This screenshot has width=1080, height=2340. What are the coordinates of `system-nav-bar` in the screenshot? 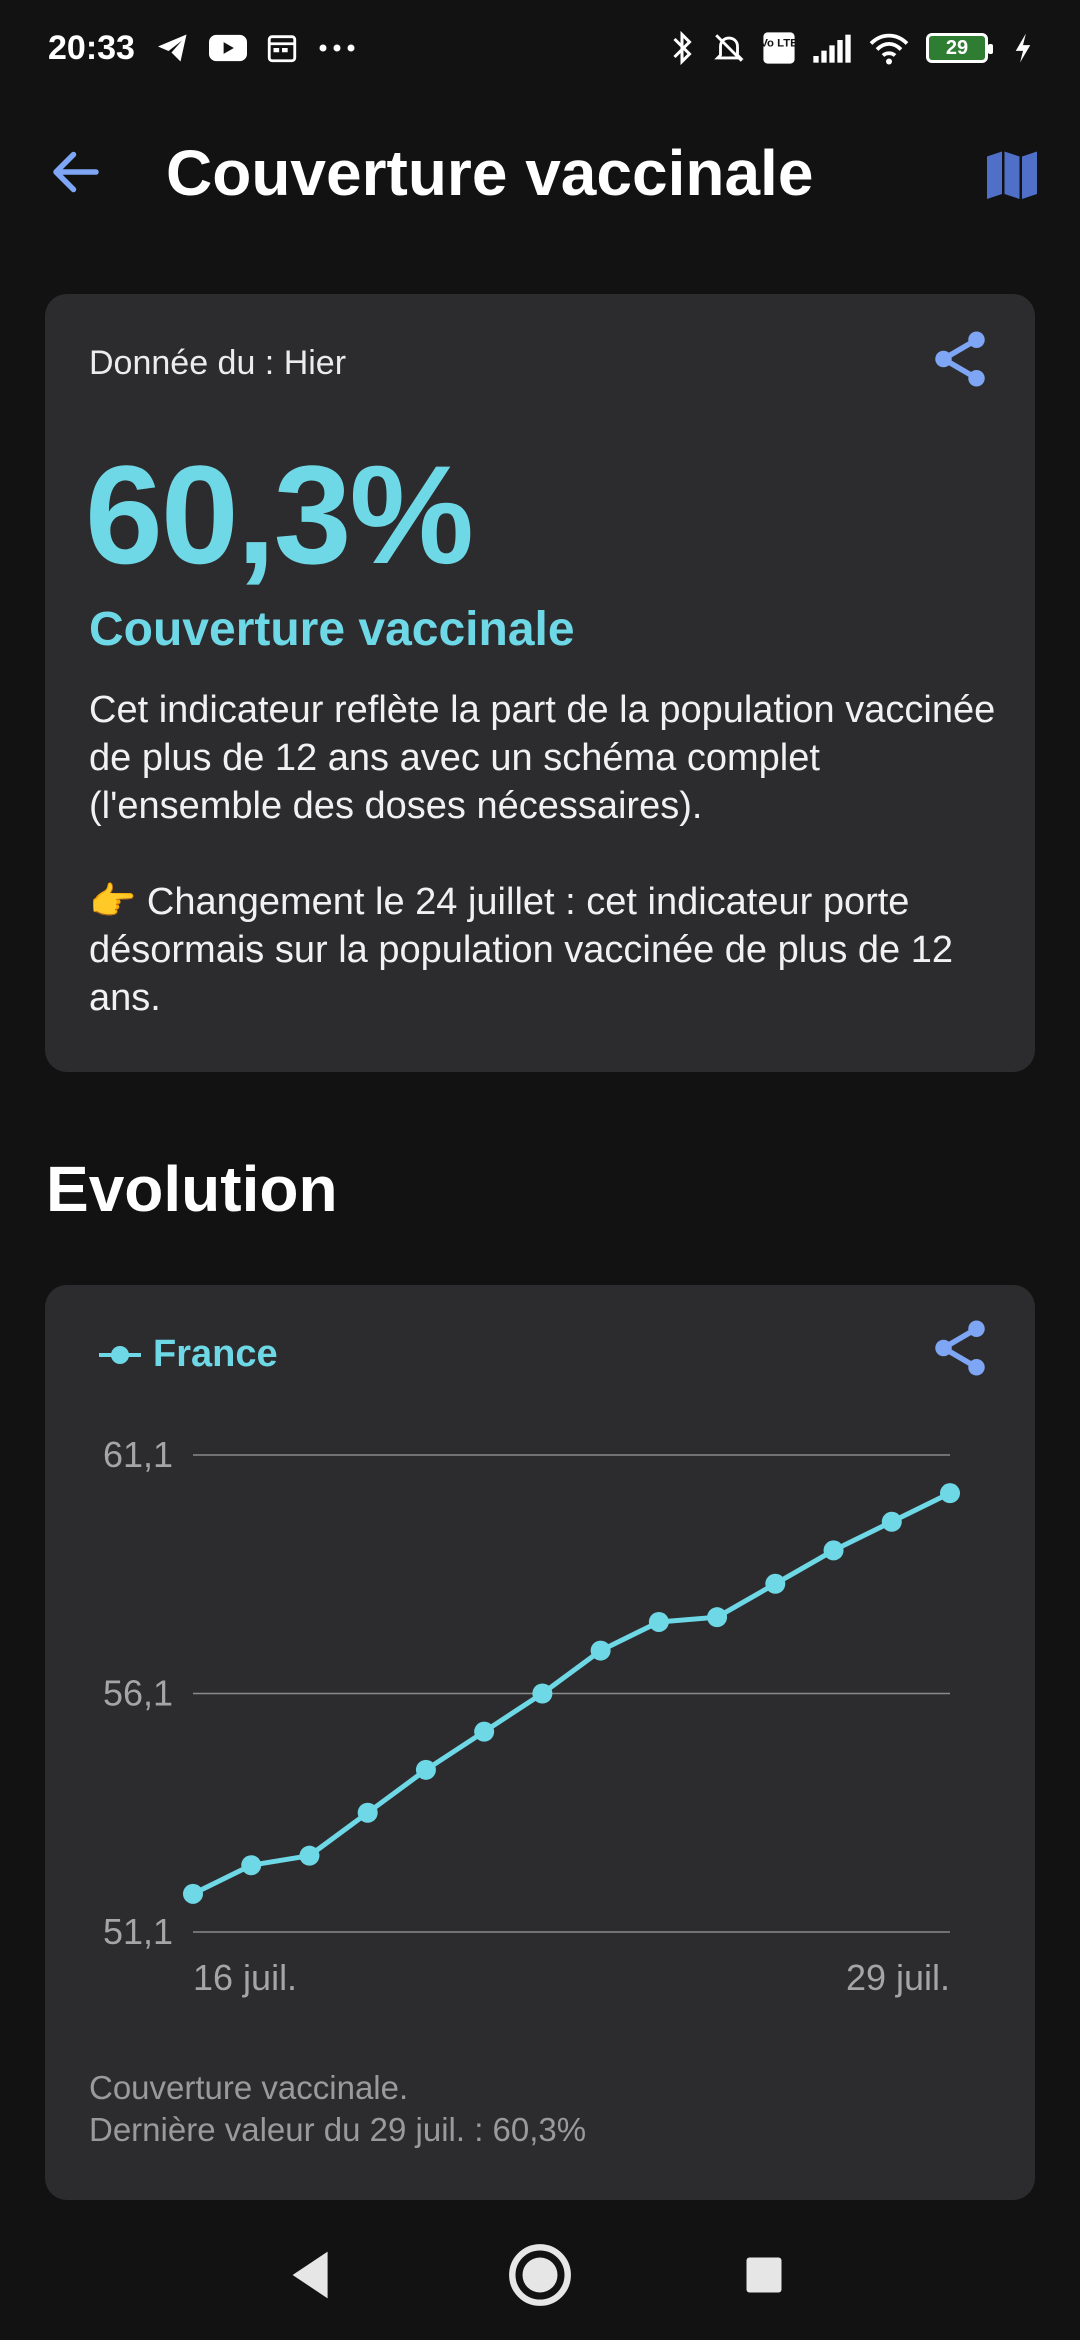 It's located at (540, 2275).